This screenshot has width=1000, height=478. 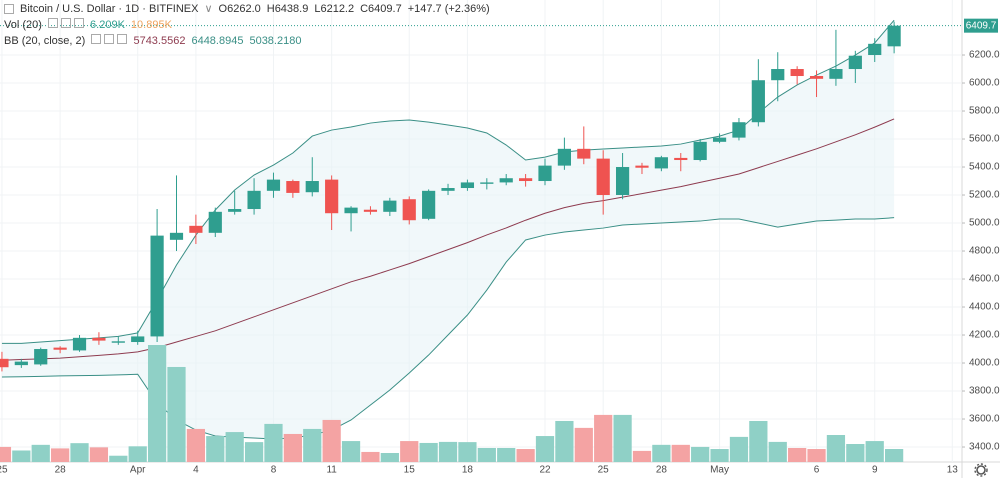 I want to click on y-tick-label: 5000.0, so click(x=984, y=223).